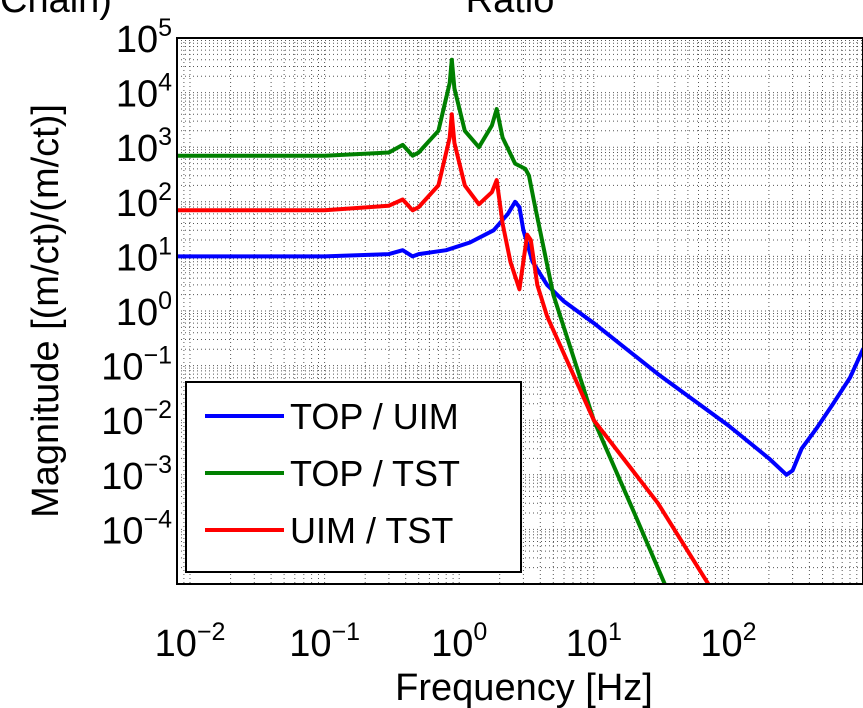 The width and height of the screenshot is (863, 708). Describe the element at coordinates (56, 10) in the screenshot. I see `page-top-left-text: Chain)` at that location.